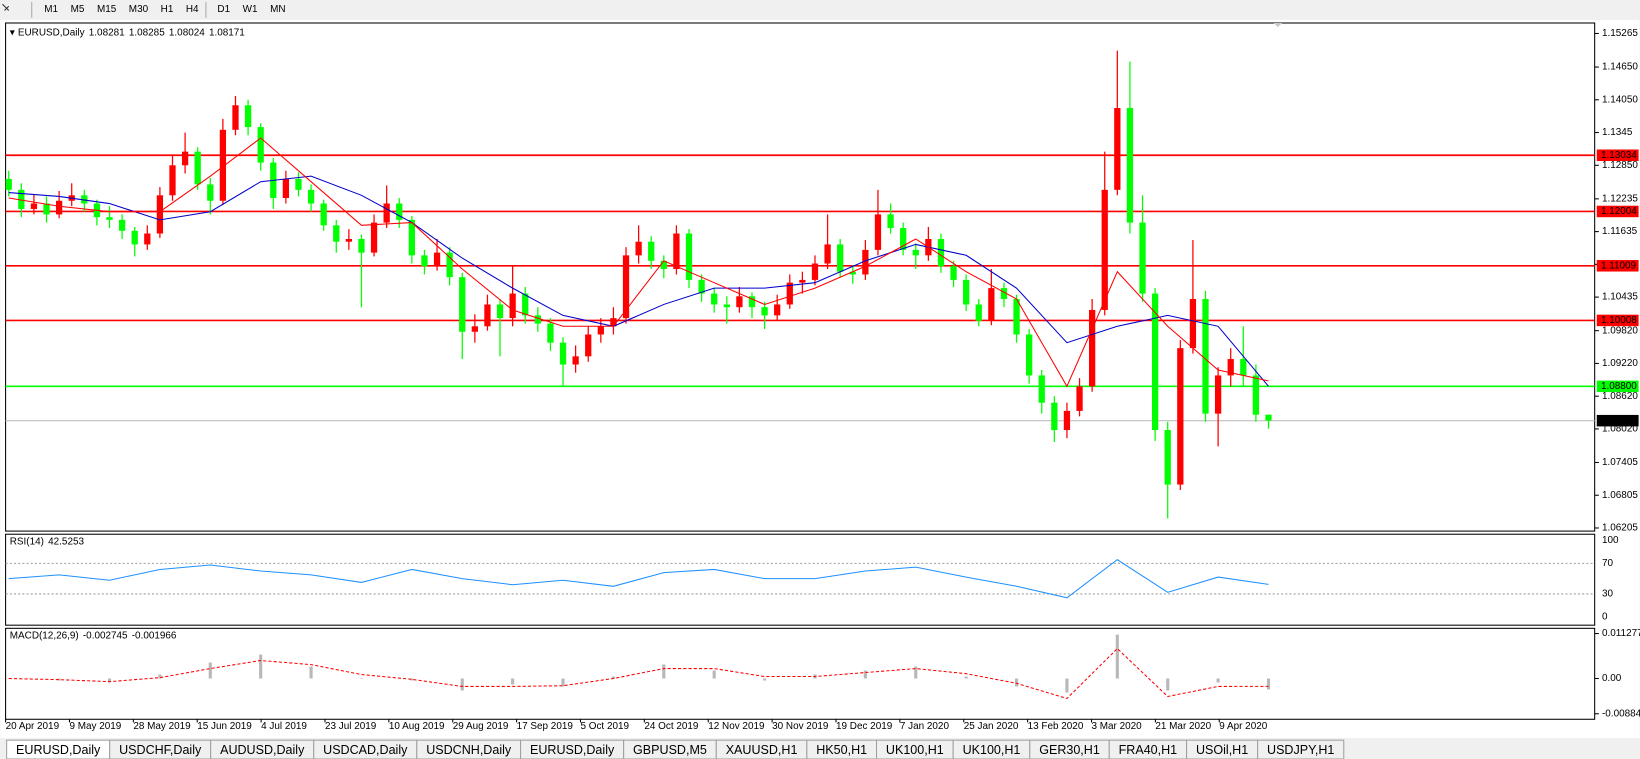  I want to click on tab: XAUUSD,H1, so click(761, 749).